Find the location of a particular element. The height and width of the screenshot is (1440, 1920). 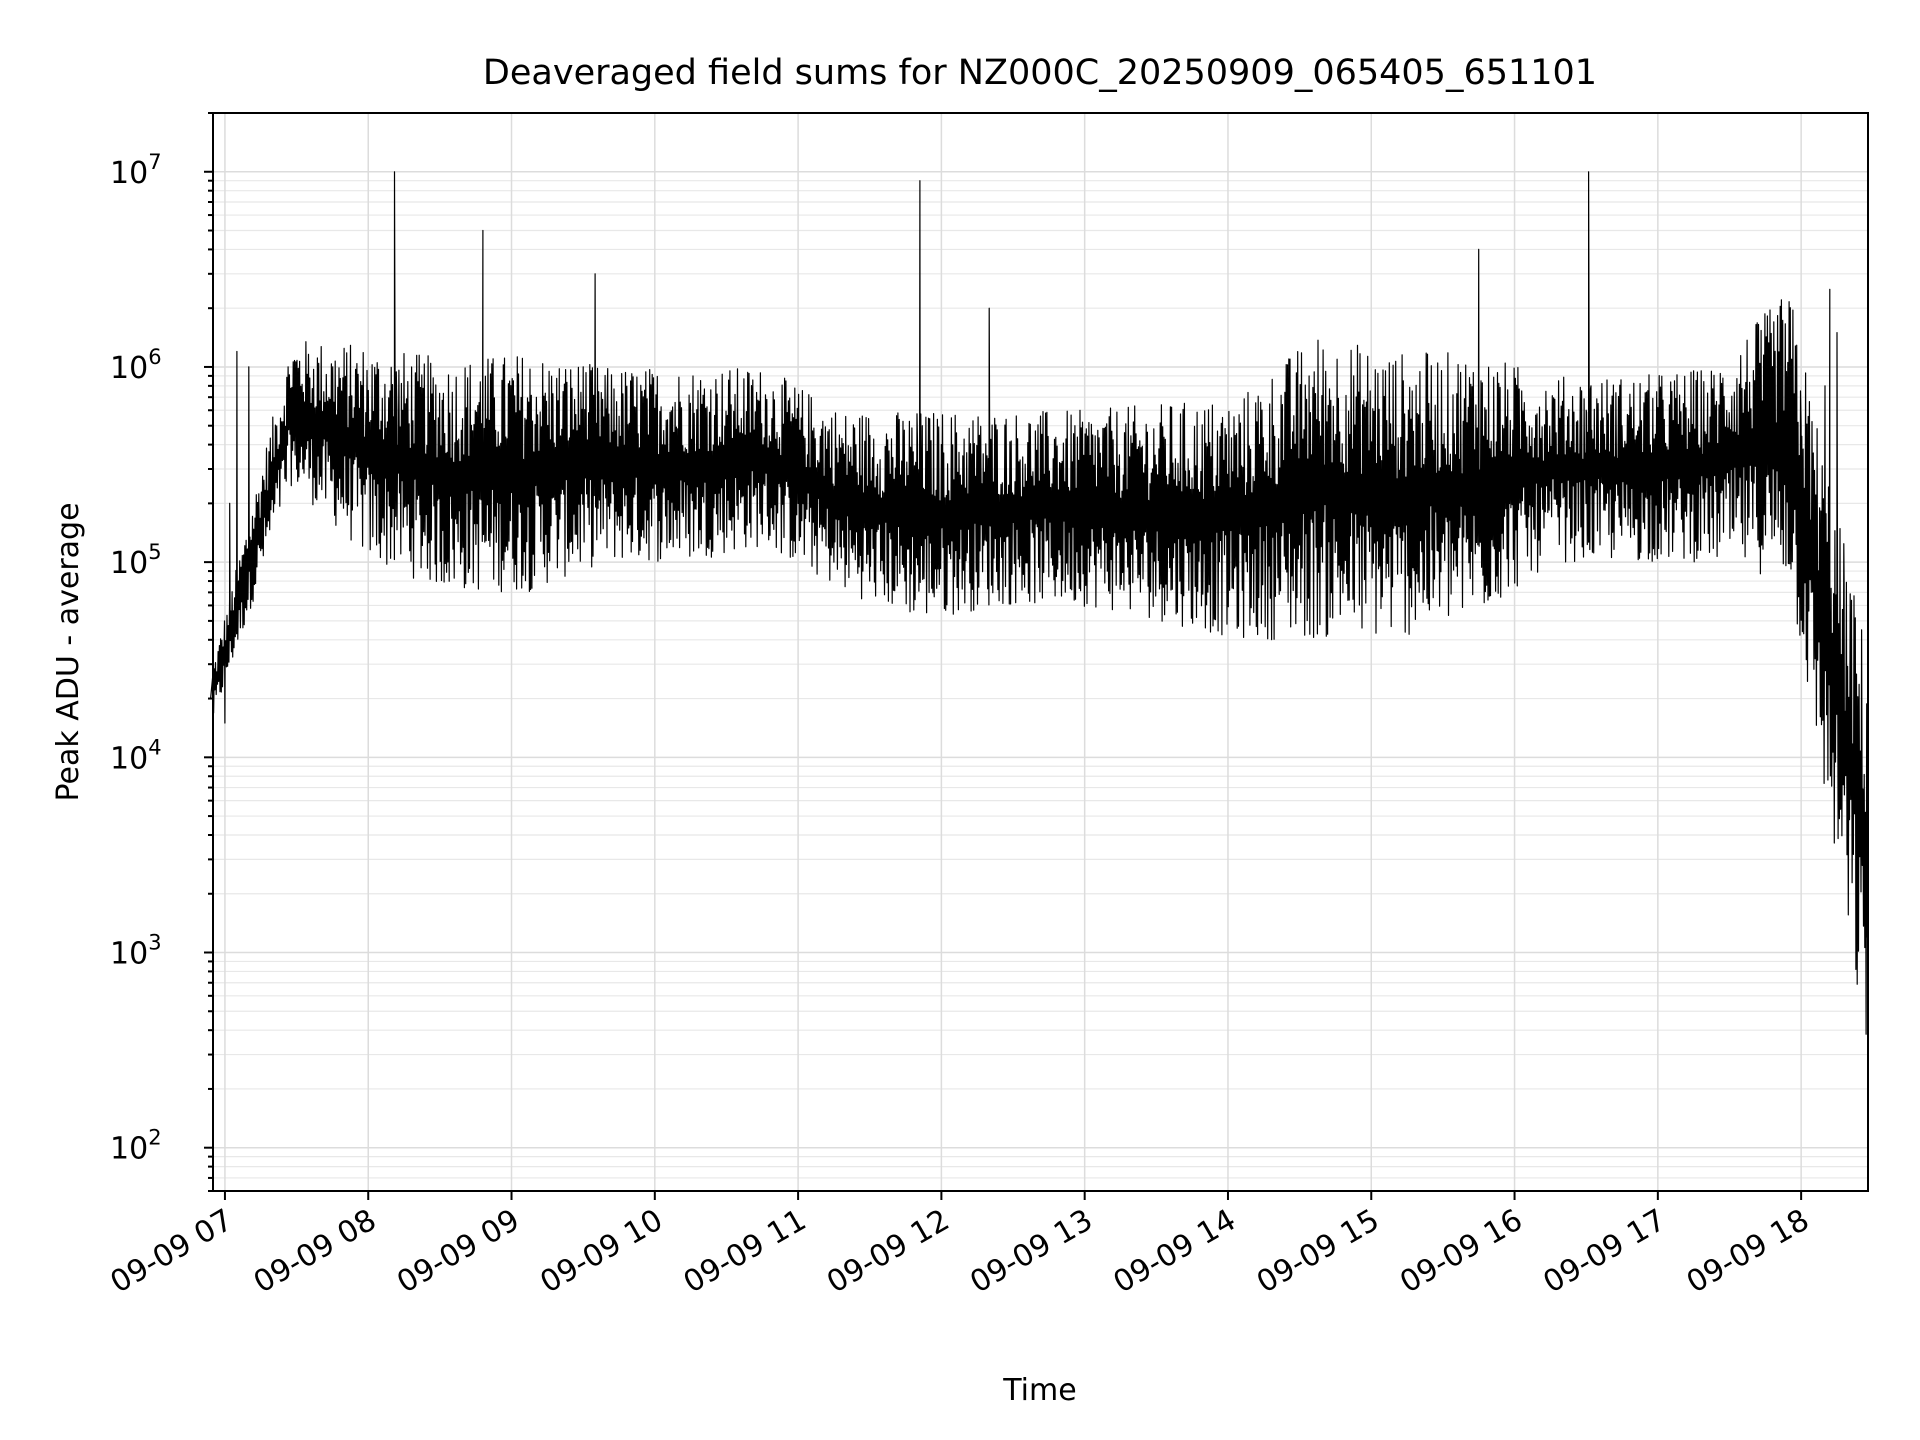

y-tick-label: 10² is located at coordinates (136, 1146).